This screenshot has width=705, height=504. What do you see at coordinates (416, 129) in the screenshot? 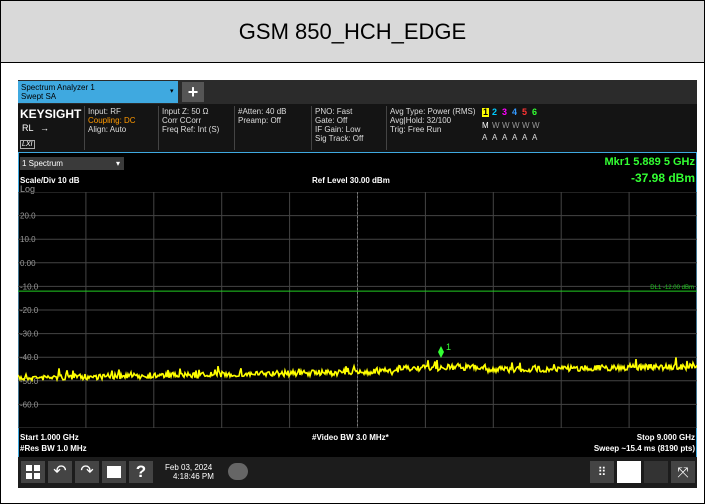
I see `setting: Trig: Free Run` at bounding box center [416, 129].